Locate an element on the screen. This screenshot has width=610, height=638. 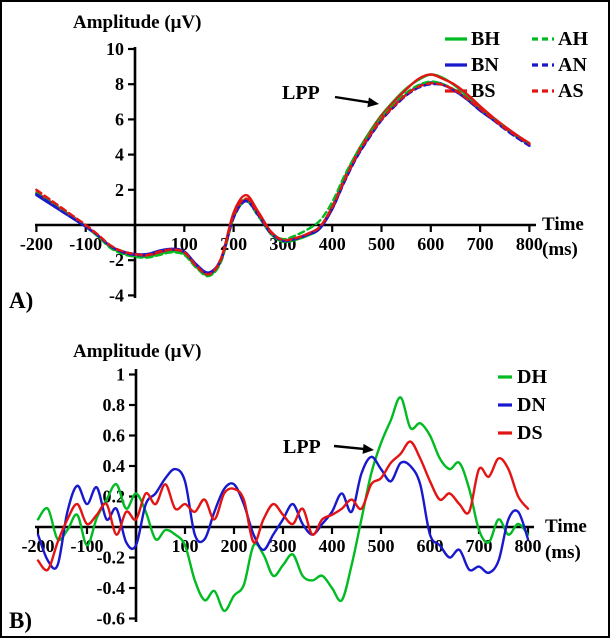
y-tick-label: -0.6 is located at coordinates (111, 619).